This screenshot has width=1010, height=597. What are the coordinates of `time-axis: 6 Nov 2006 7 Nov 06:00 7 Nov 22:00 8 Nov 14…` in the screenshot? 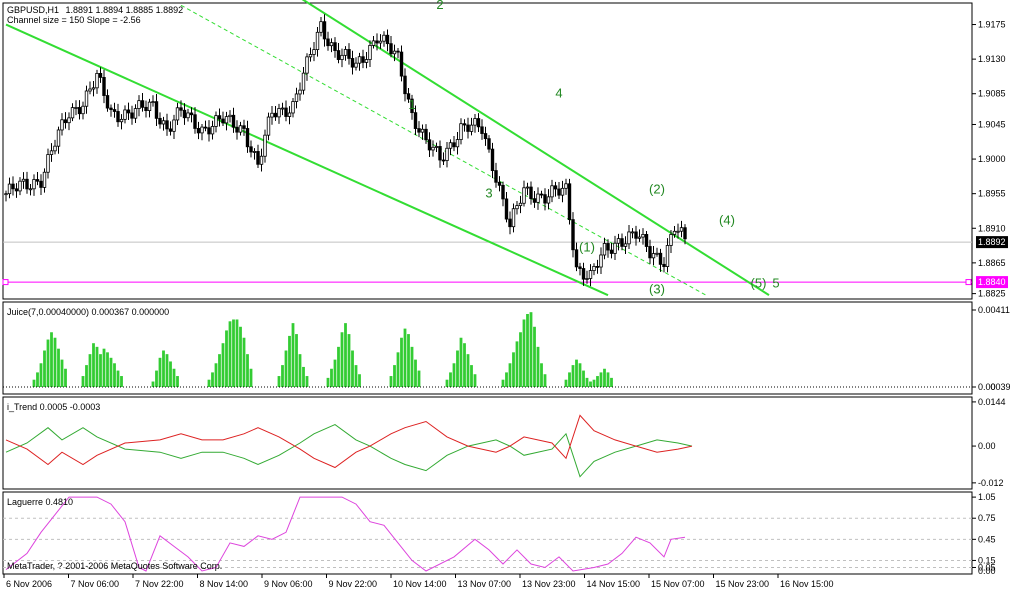 It's located at (418, 581).